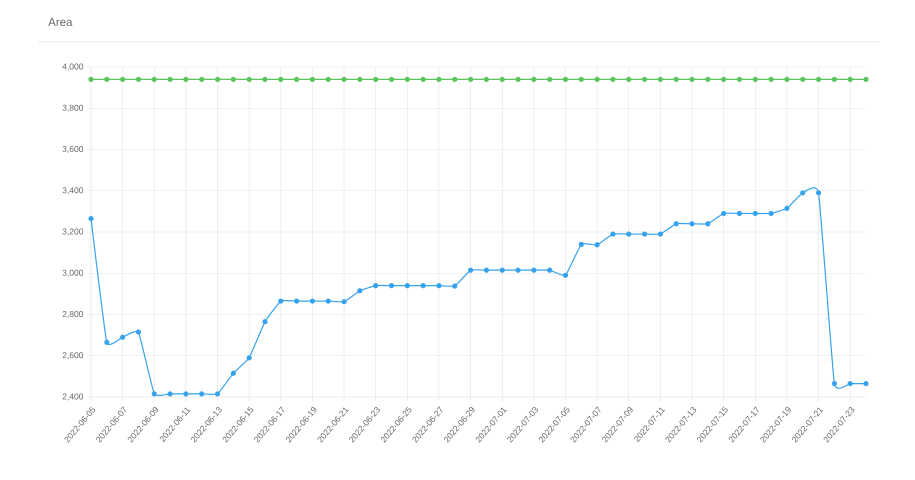 This screenshot has width=915, height=480. I want to click on y-tick-label: 2,800, so click(73, 314).